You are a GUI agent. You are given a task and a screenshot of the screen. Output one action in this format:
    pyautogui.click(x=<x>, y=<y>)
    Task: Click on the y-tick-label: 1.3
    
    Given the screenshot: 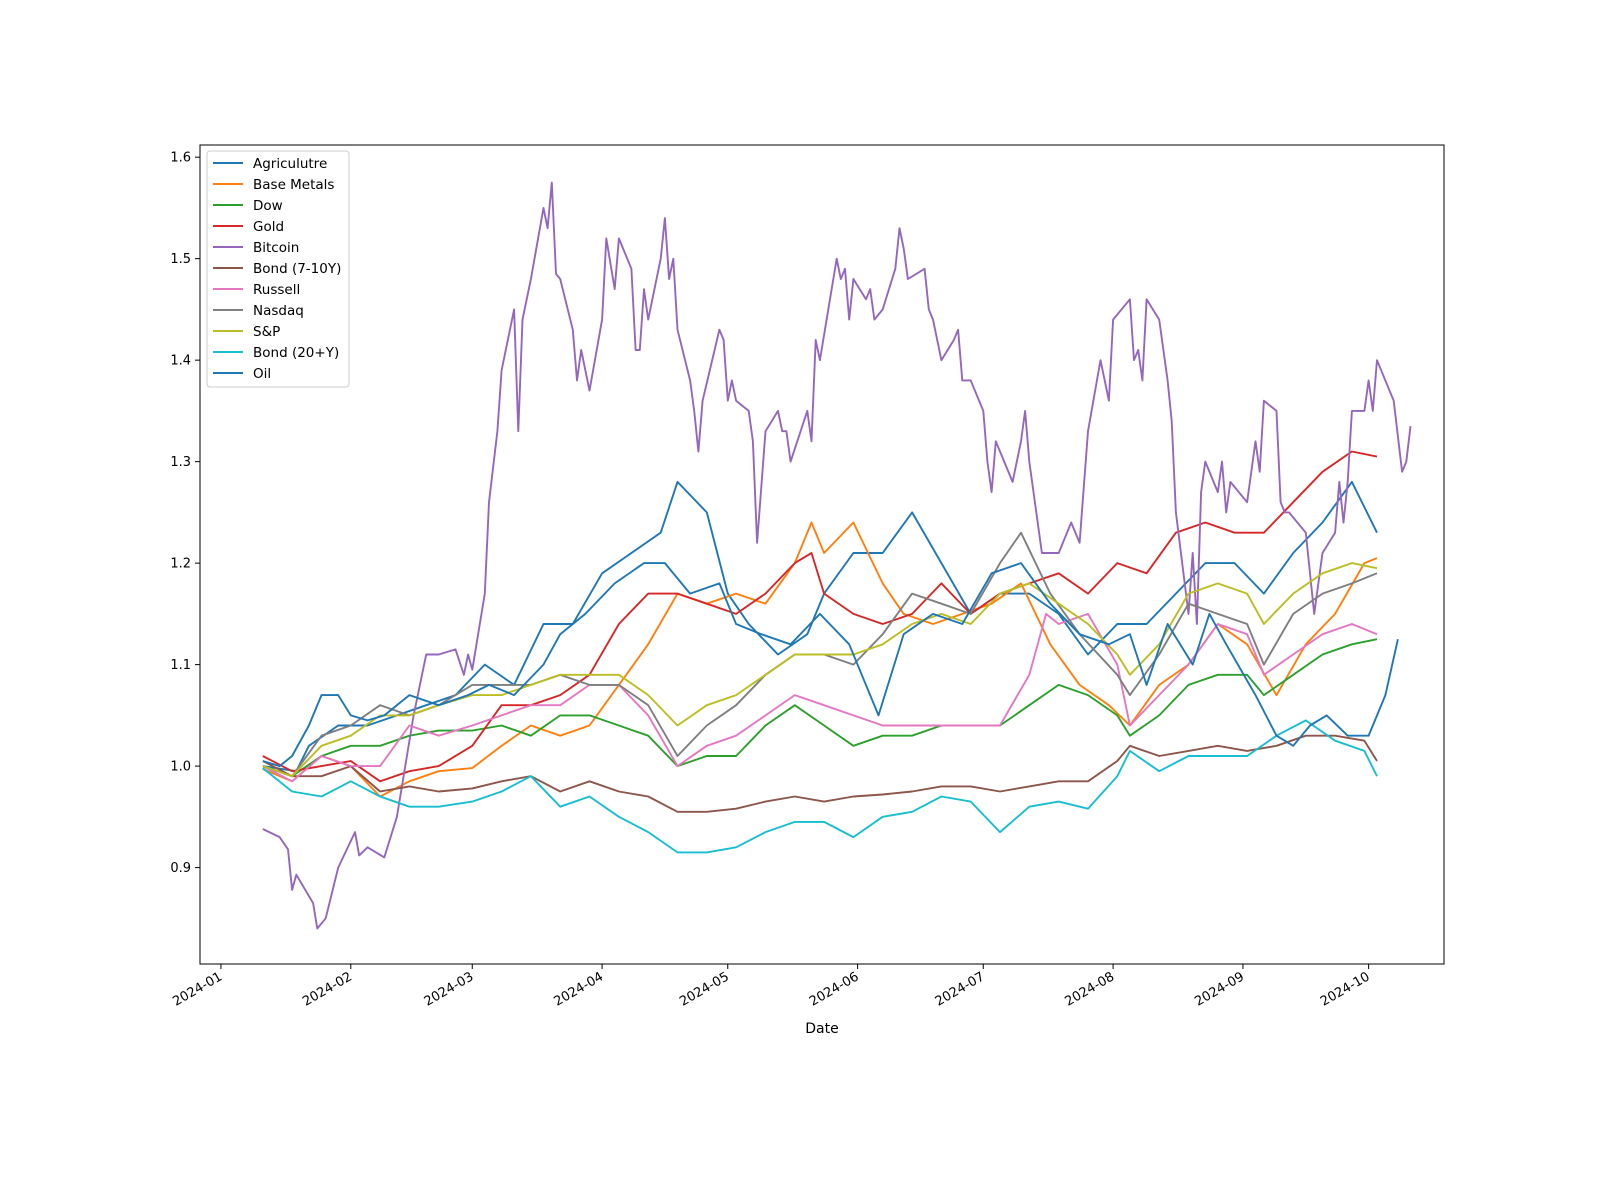 What is the action you would take?
    pyautogui.click(x=180, y=462)
    